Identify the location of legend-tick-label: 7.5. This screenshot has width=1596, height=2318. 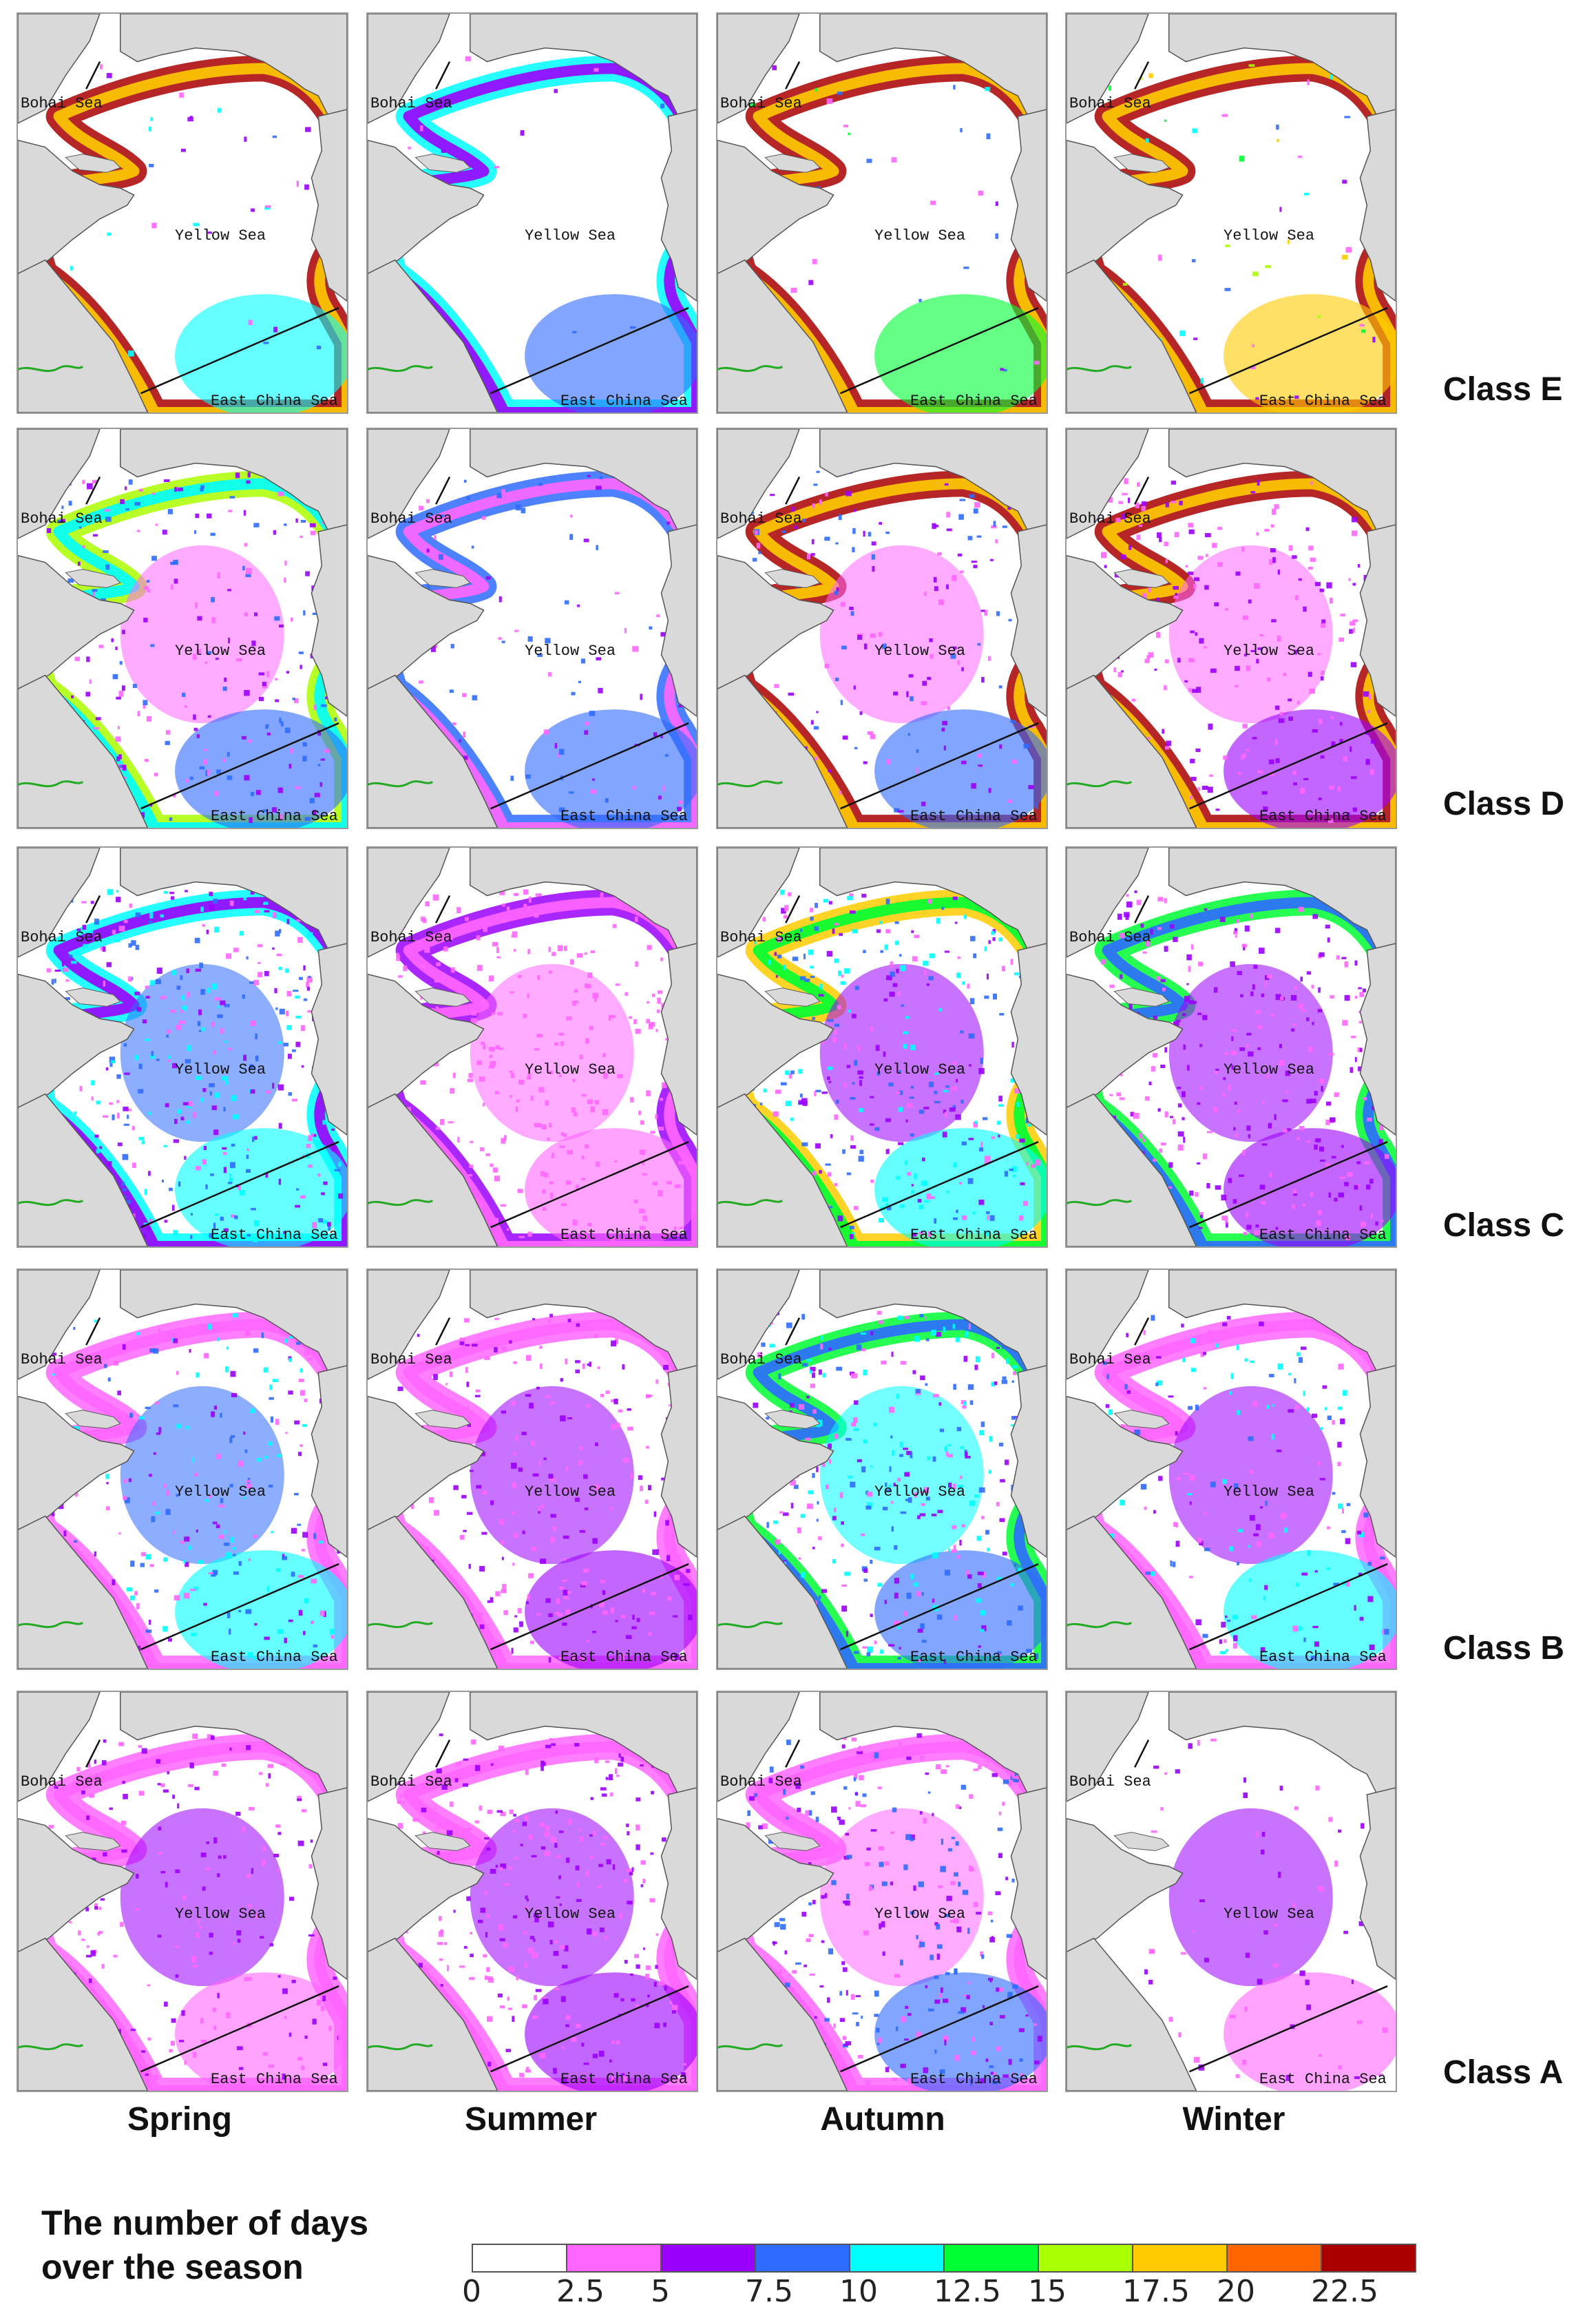
(769, 2292).